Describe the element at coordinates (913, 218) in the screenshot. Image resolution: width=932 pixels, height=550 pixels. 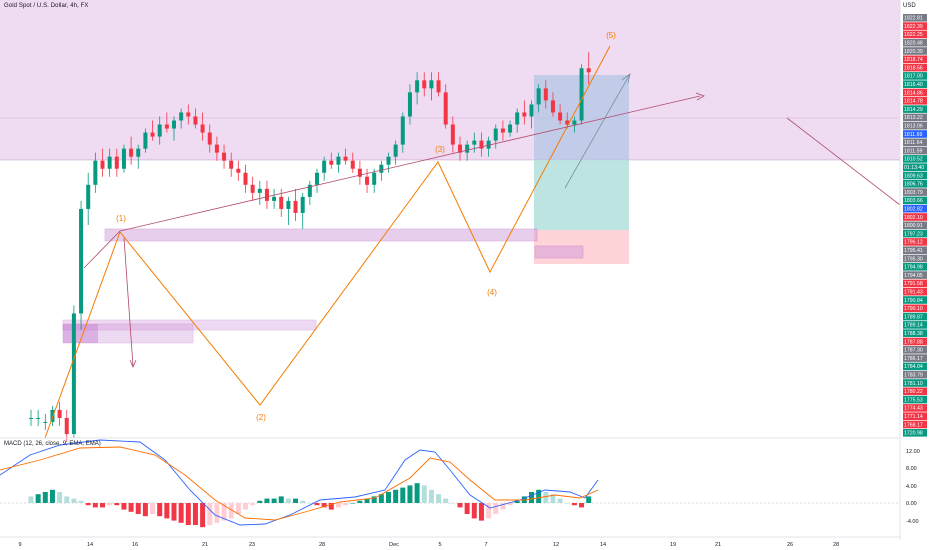
I see `price-label: 1802.10` at that location.